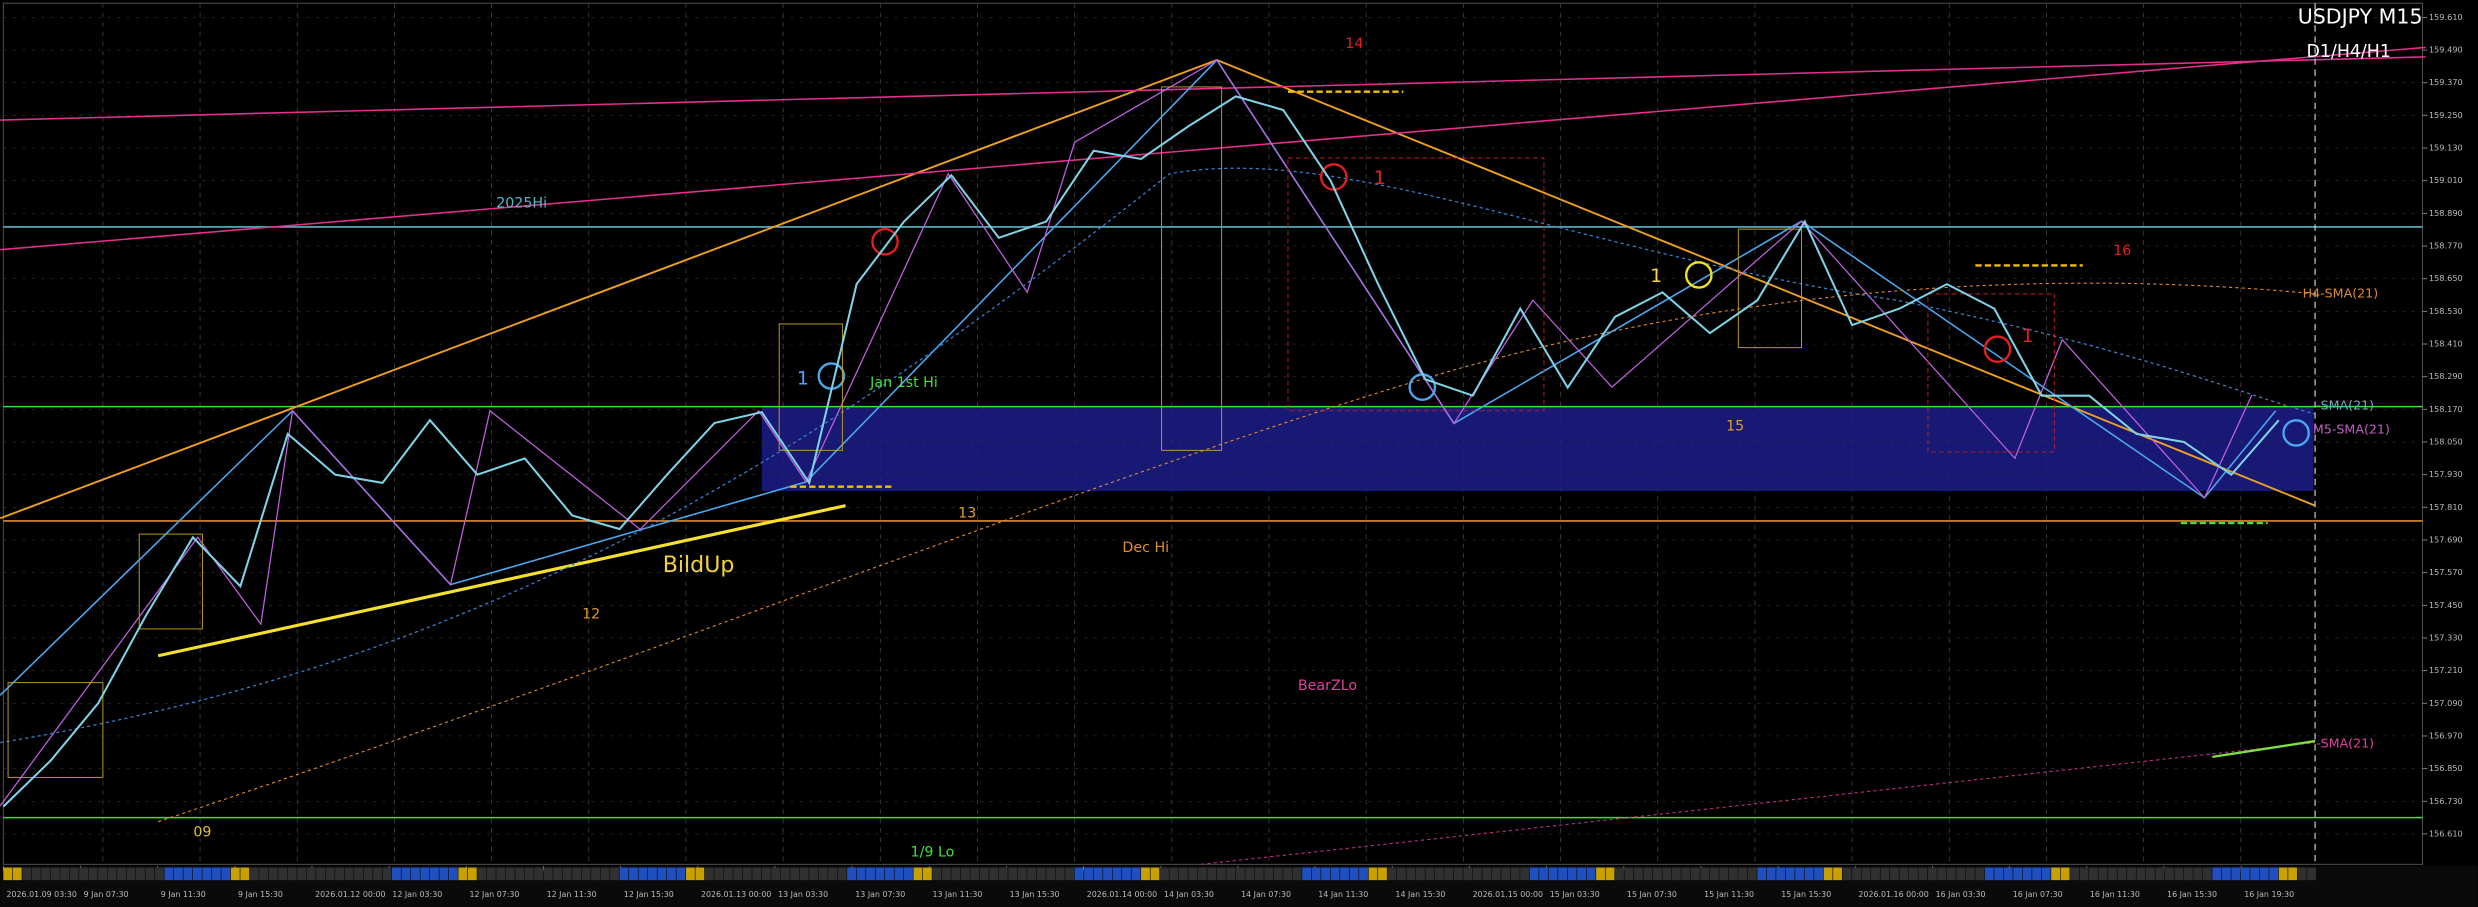  Describe the element at coordinates (1893, 894) in the screenshot. I see `x-tick-label: 2026.01.16 00:00` at that location.